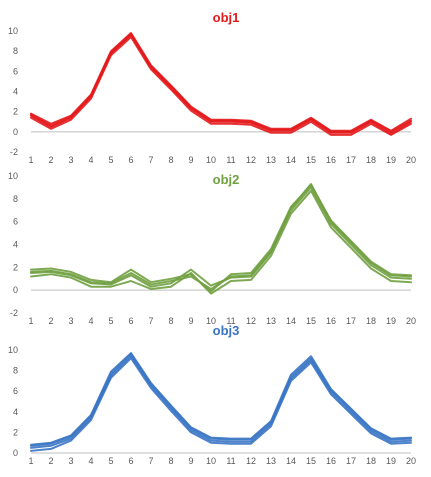 The width and height of the screenshot is (431, 477). What do you see at coordinates (226, 330) in the screenshot?
I see `chart-title: obj3` at bounding box center [226, 330].